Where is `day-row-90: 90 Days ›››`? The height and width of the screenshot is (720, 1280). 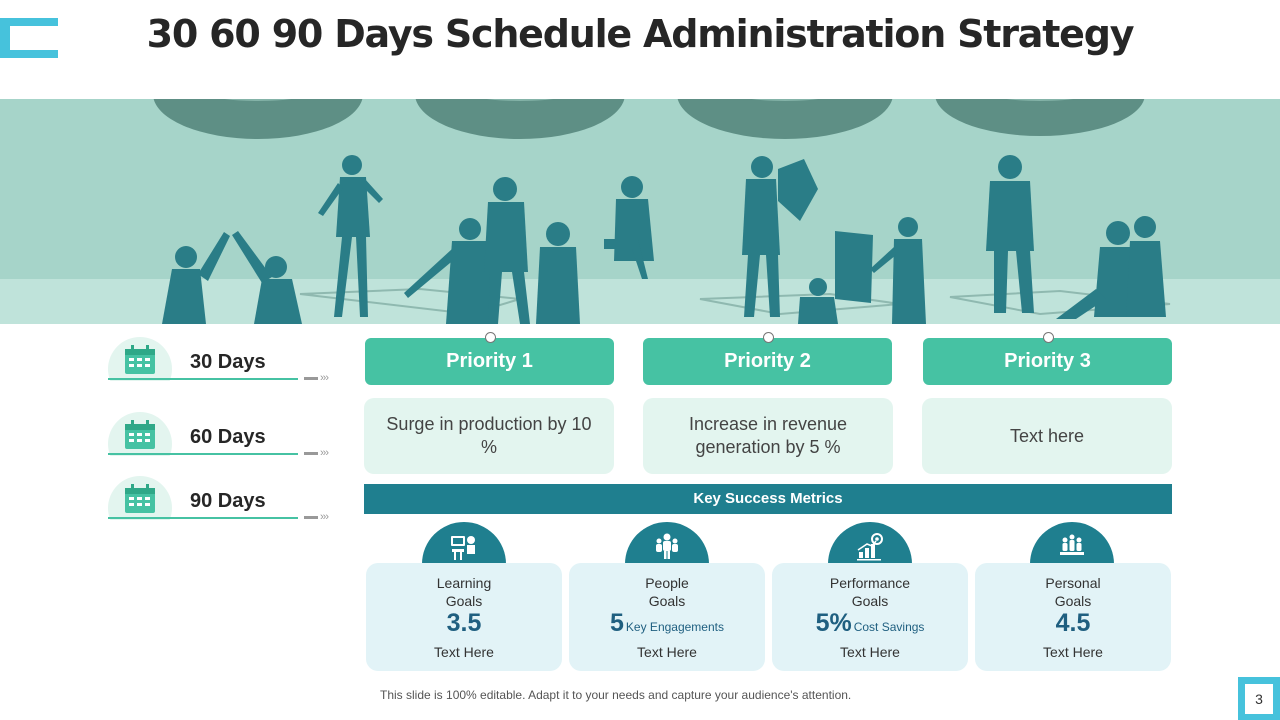
day-row-90: 90 Days ››› is located at coordinates (228, 499).